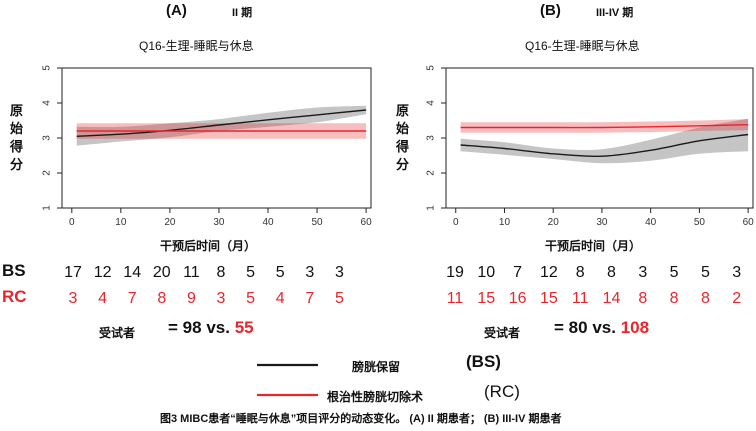 Image resolution: width=756 pixels, height=431 pixels. I want to click on bs-trend-line-a, so click(221, 123).